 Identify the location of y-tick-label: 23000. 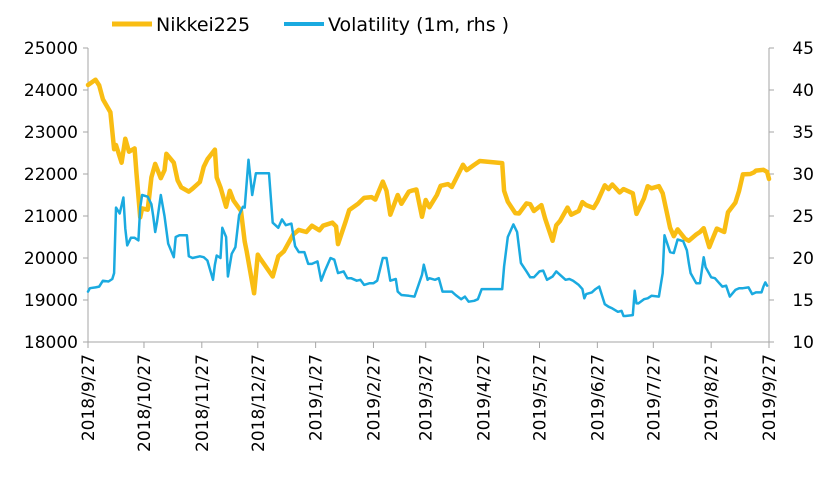
(51, 133).